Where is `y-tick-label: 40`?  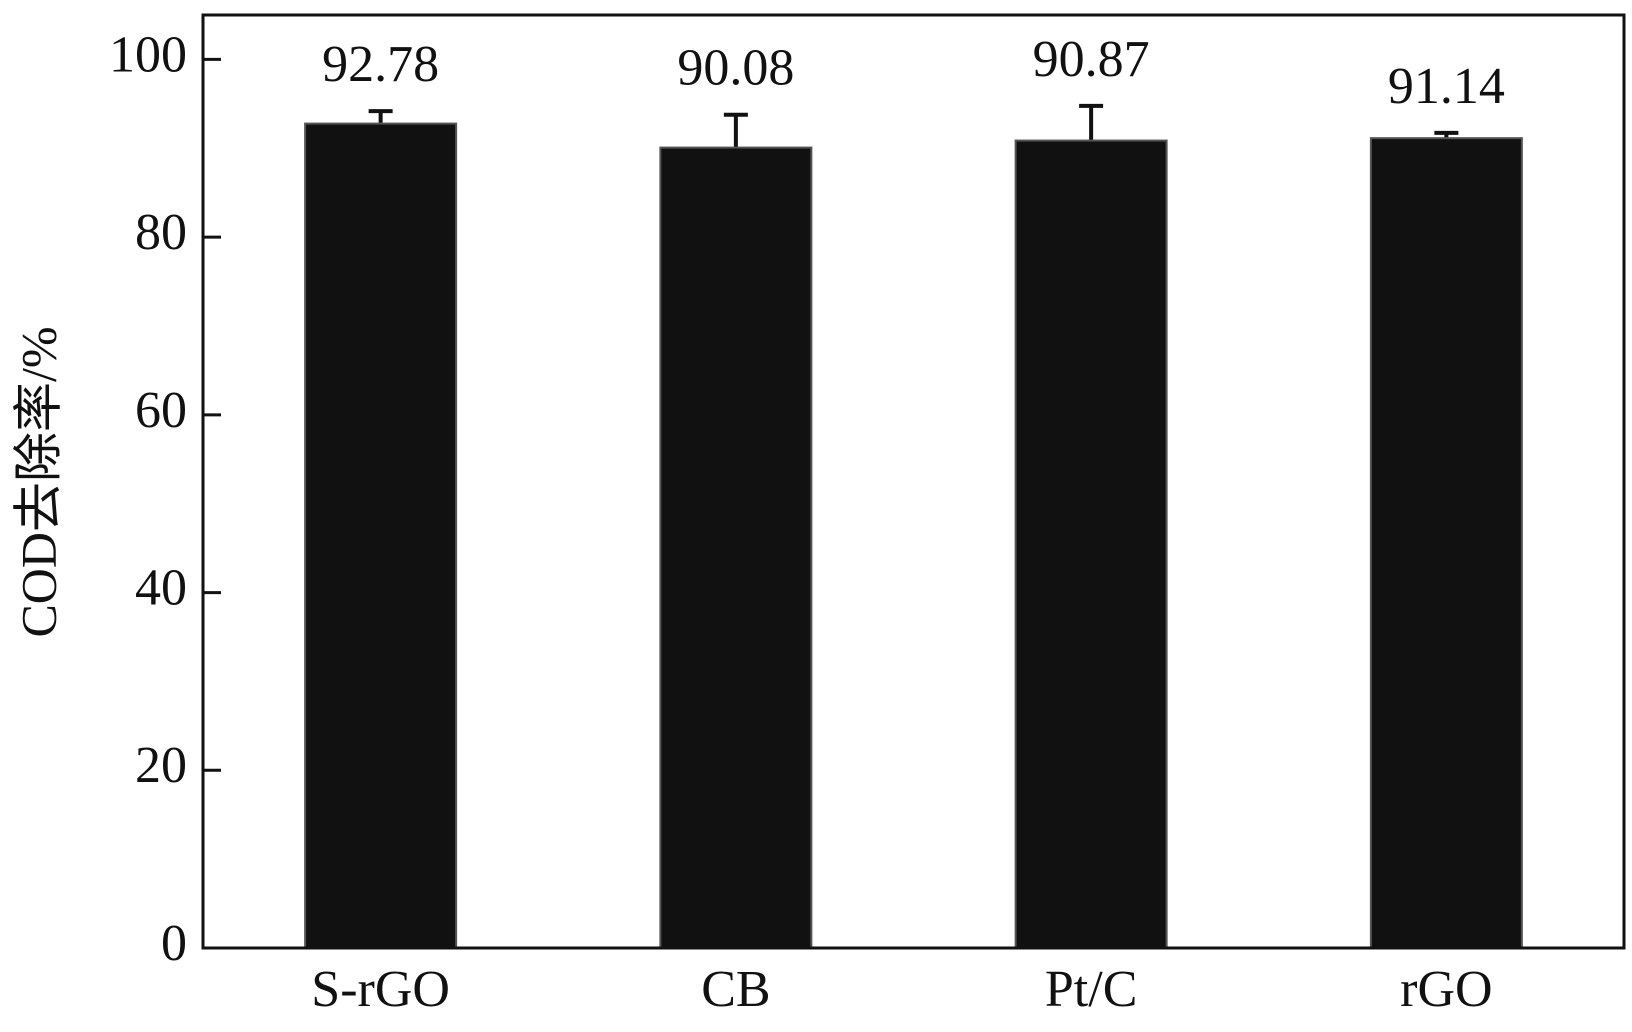
y-tick-label: 40 is located at coordinates (161, 588).